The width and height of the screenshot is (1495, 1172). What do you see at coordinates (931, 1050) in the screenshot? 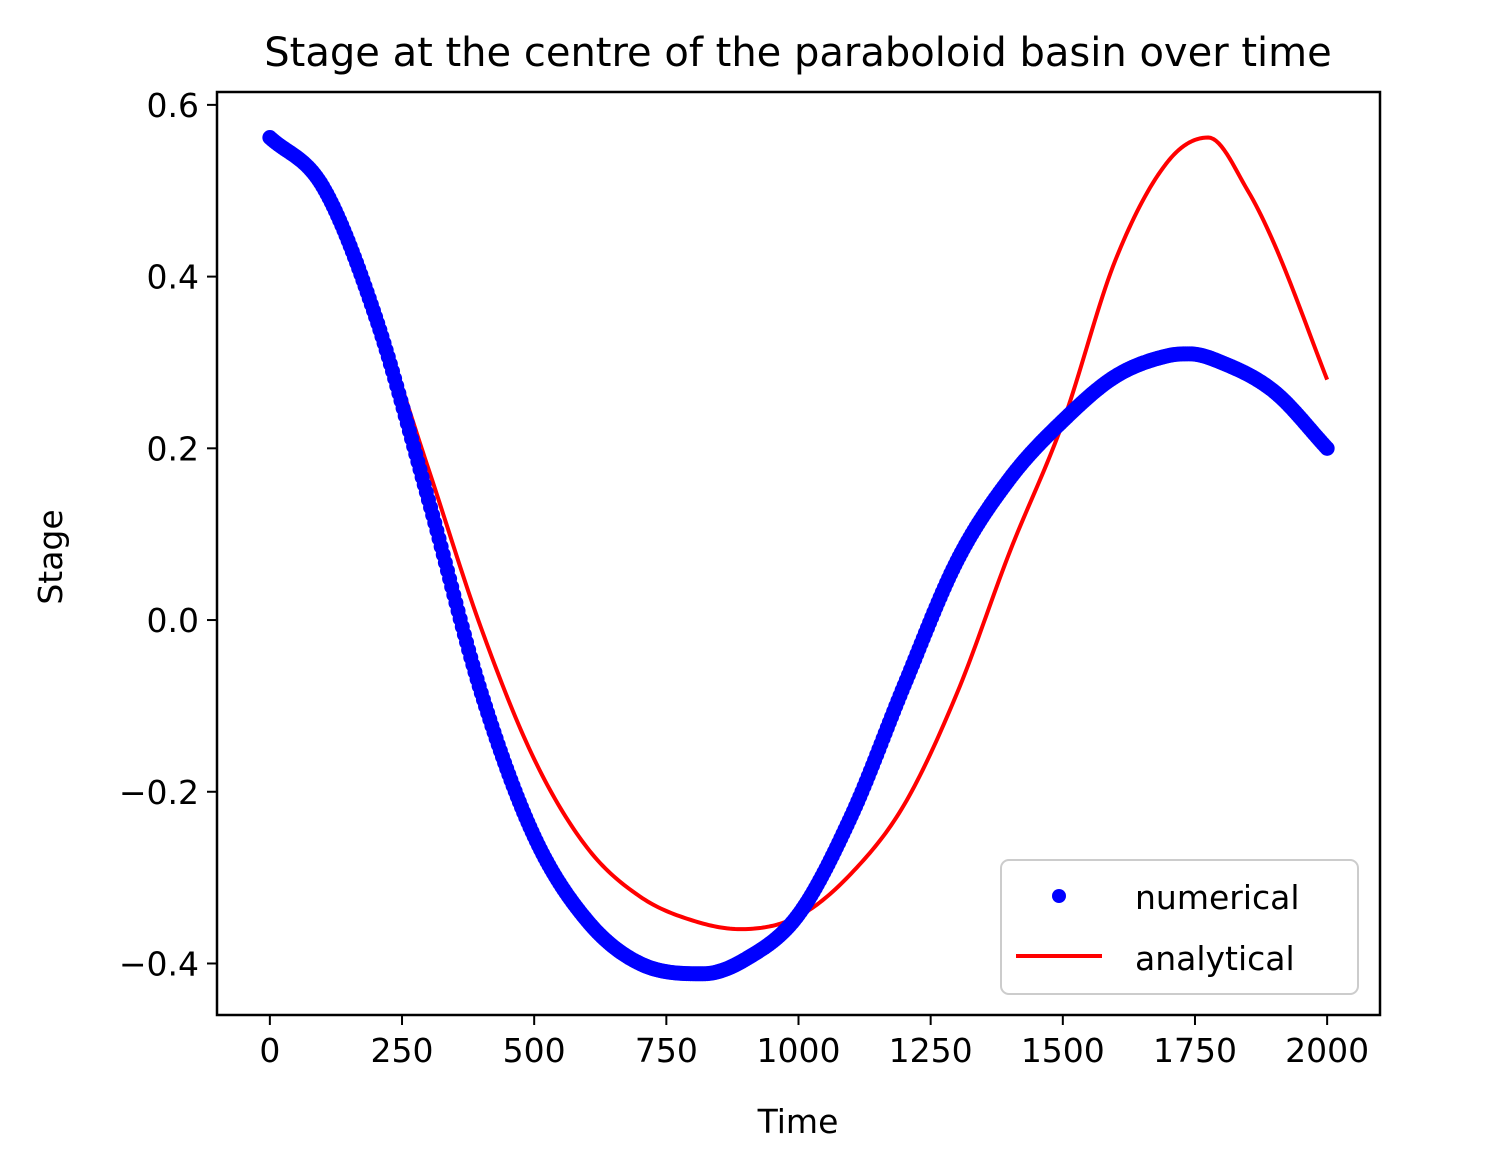
I see `x-tick-label: 1250` at bounding box center [931, 1050].